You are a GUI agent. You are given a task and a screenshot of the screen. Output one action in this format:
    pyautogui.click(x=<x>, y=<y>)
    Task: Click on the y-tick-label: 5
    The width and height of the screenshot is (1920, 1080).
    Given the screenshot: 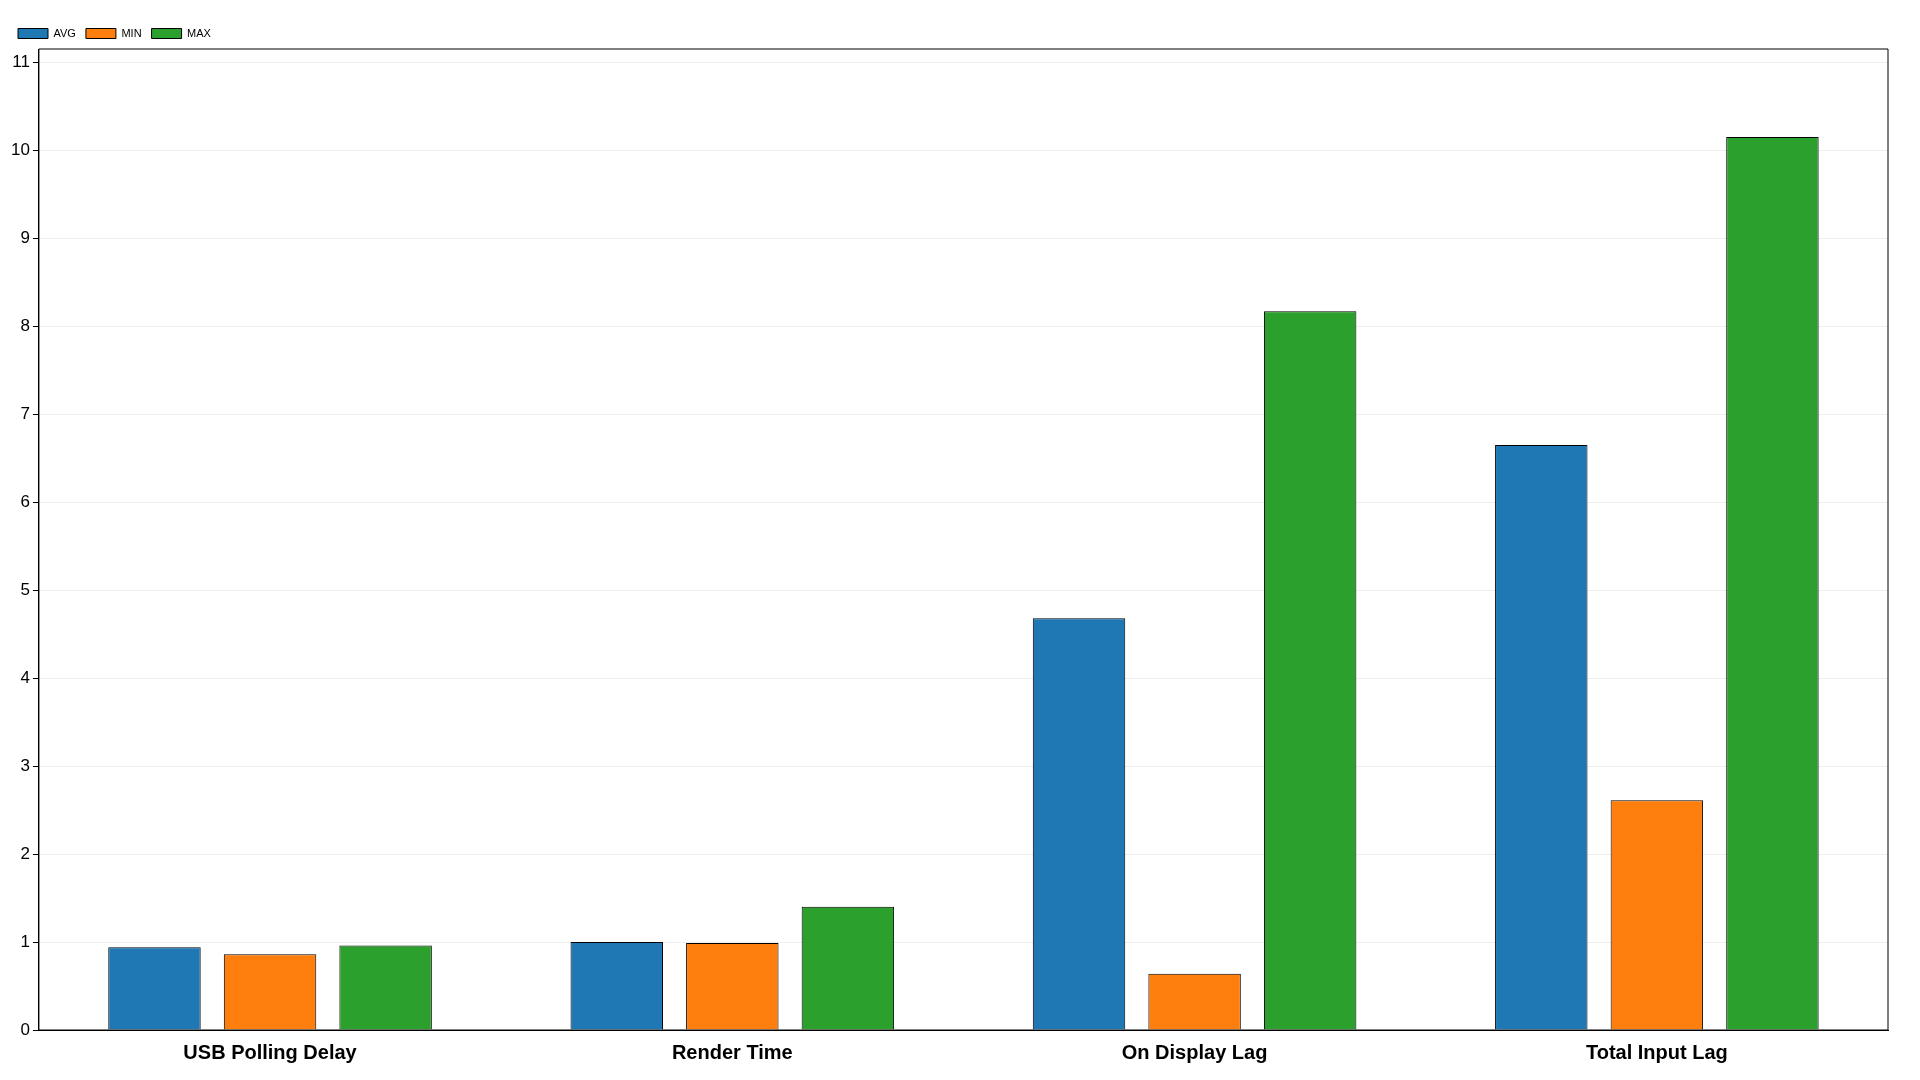 What is the action you would take?
    pyautogui.click(x=25, y=589)
    